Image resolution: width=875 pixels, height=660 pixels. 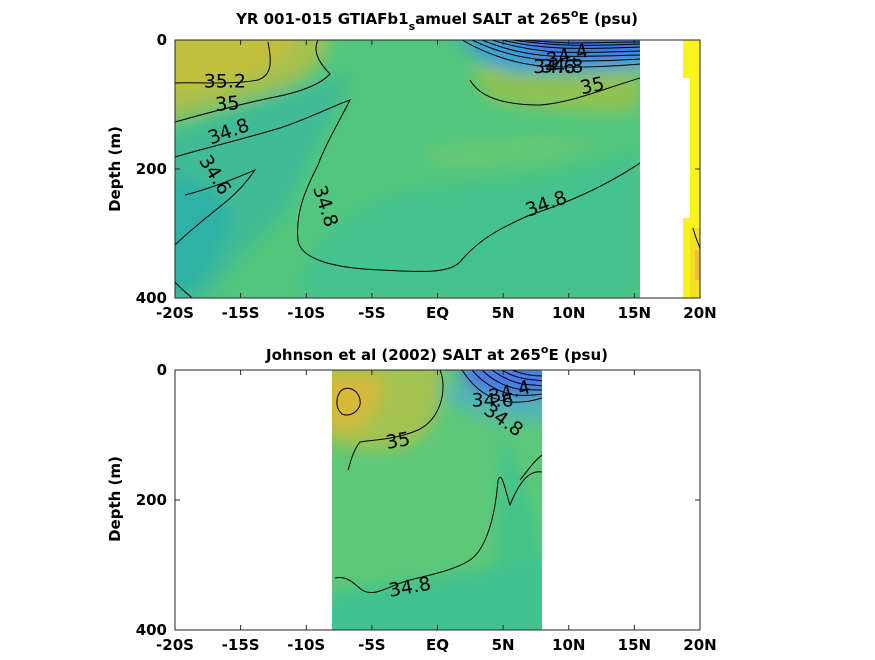 What do you see at coordinates (554, 91) in the screenshot?
I see `contour-35-north` at bounding box center [554, 91].